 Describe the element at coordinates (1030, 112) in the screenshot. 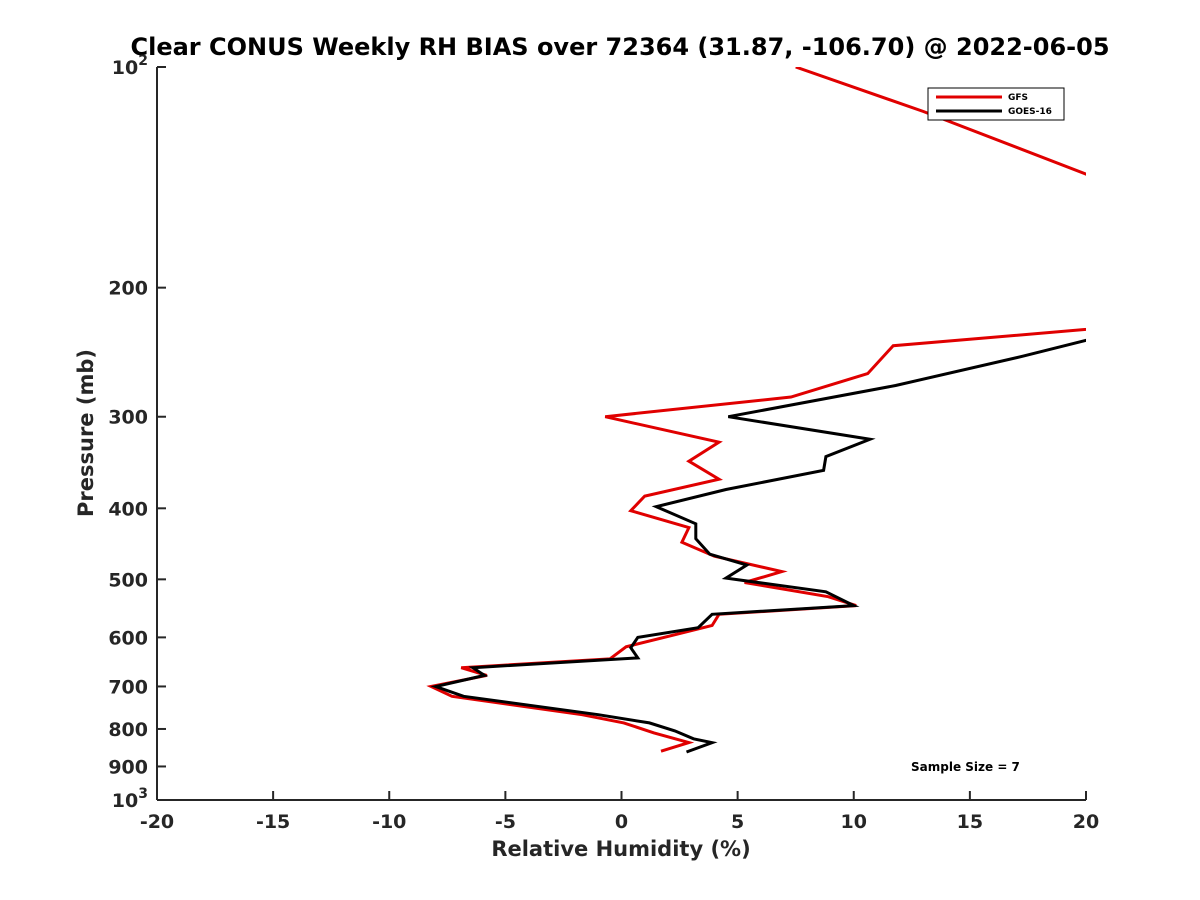

I see `legend-label-goes16: GOES-16` at that location.